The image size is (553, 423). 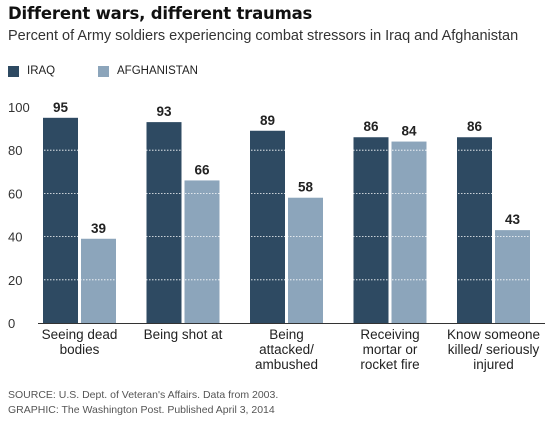 I want to click on data-label-afghanistan: 58, so click(x=306, y=187).